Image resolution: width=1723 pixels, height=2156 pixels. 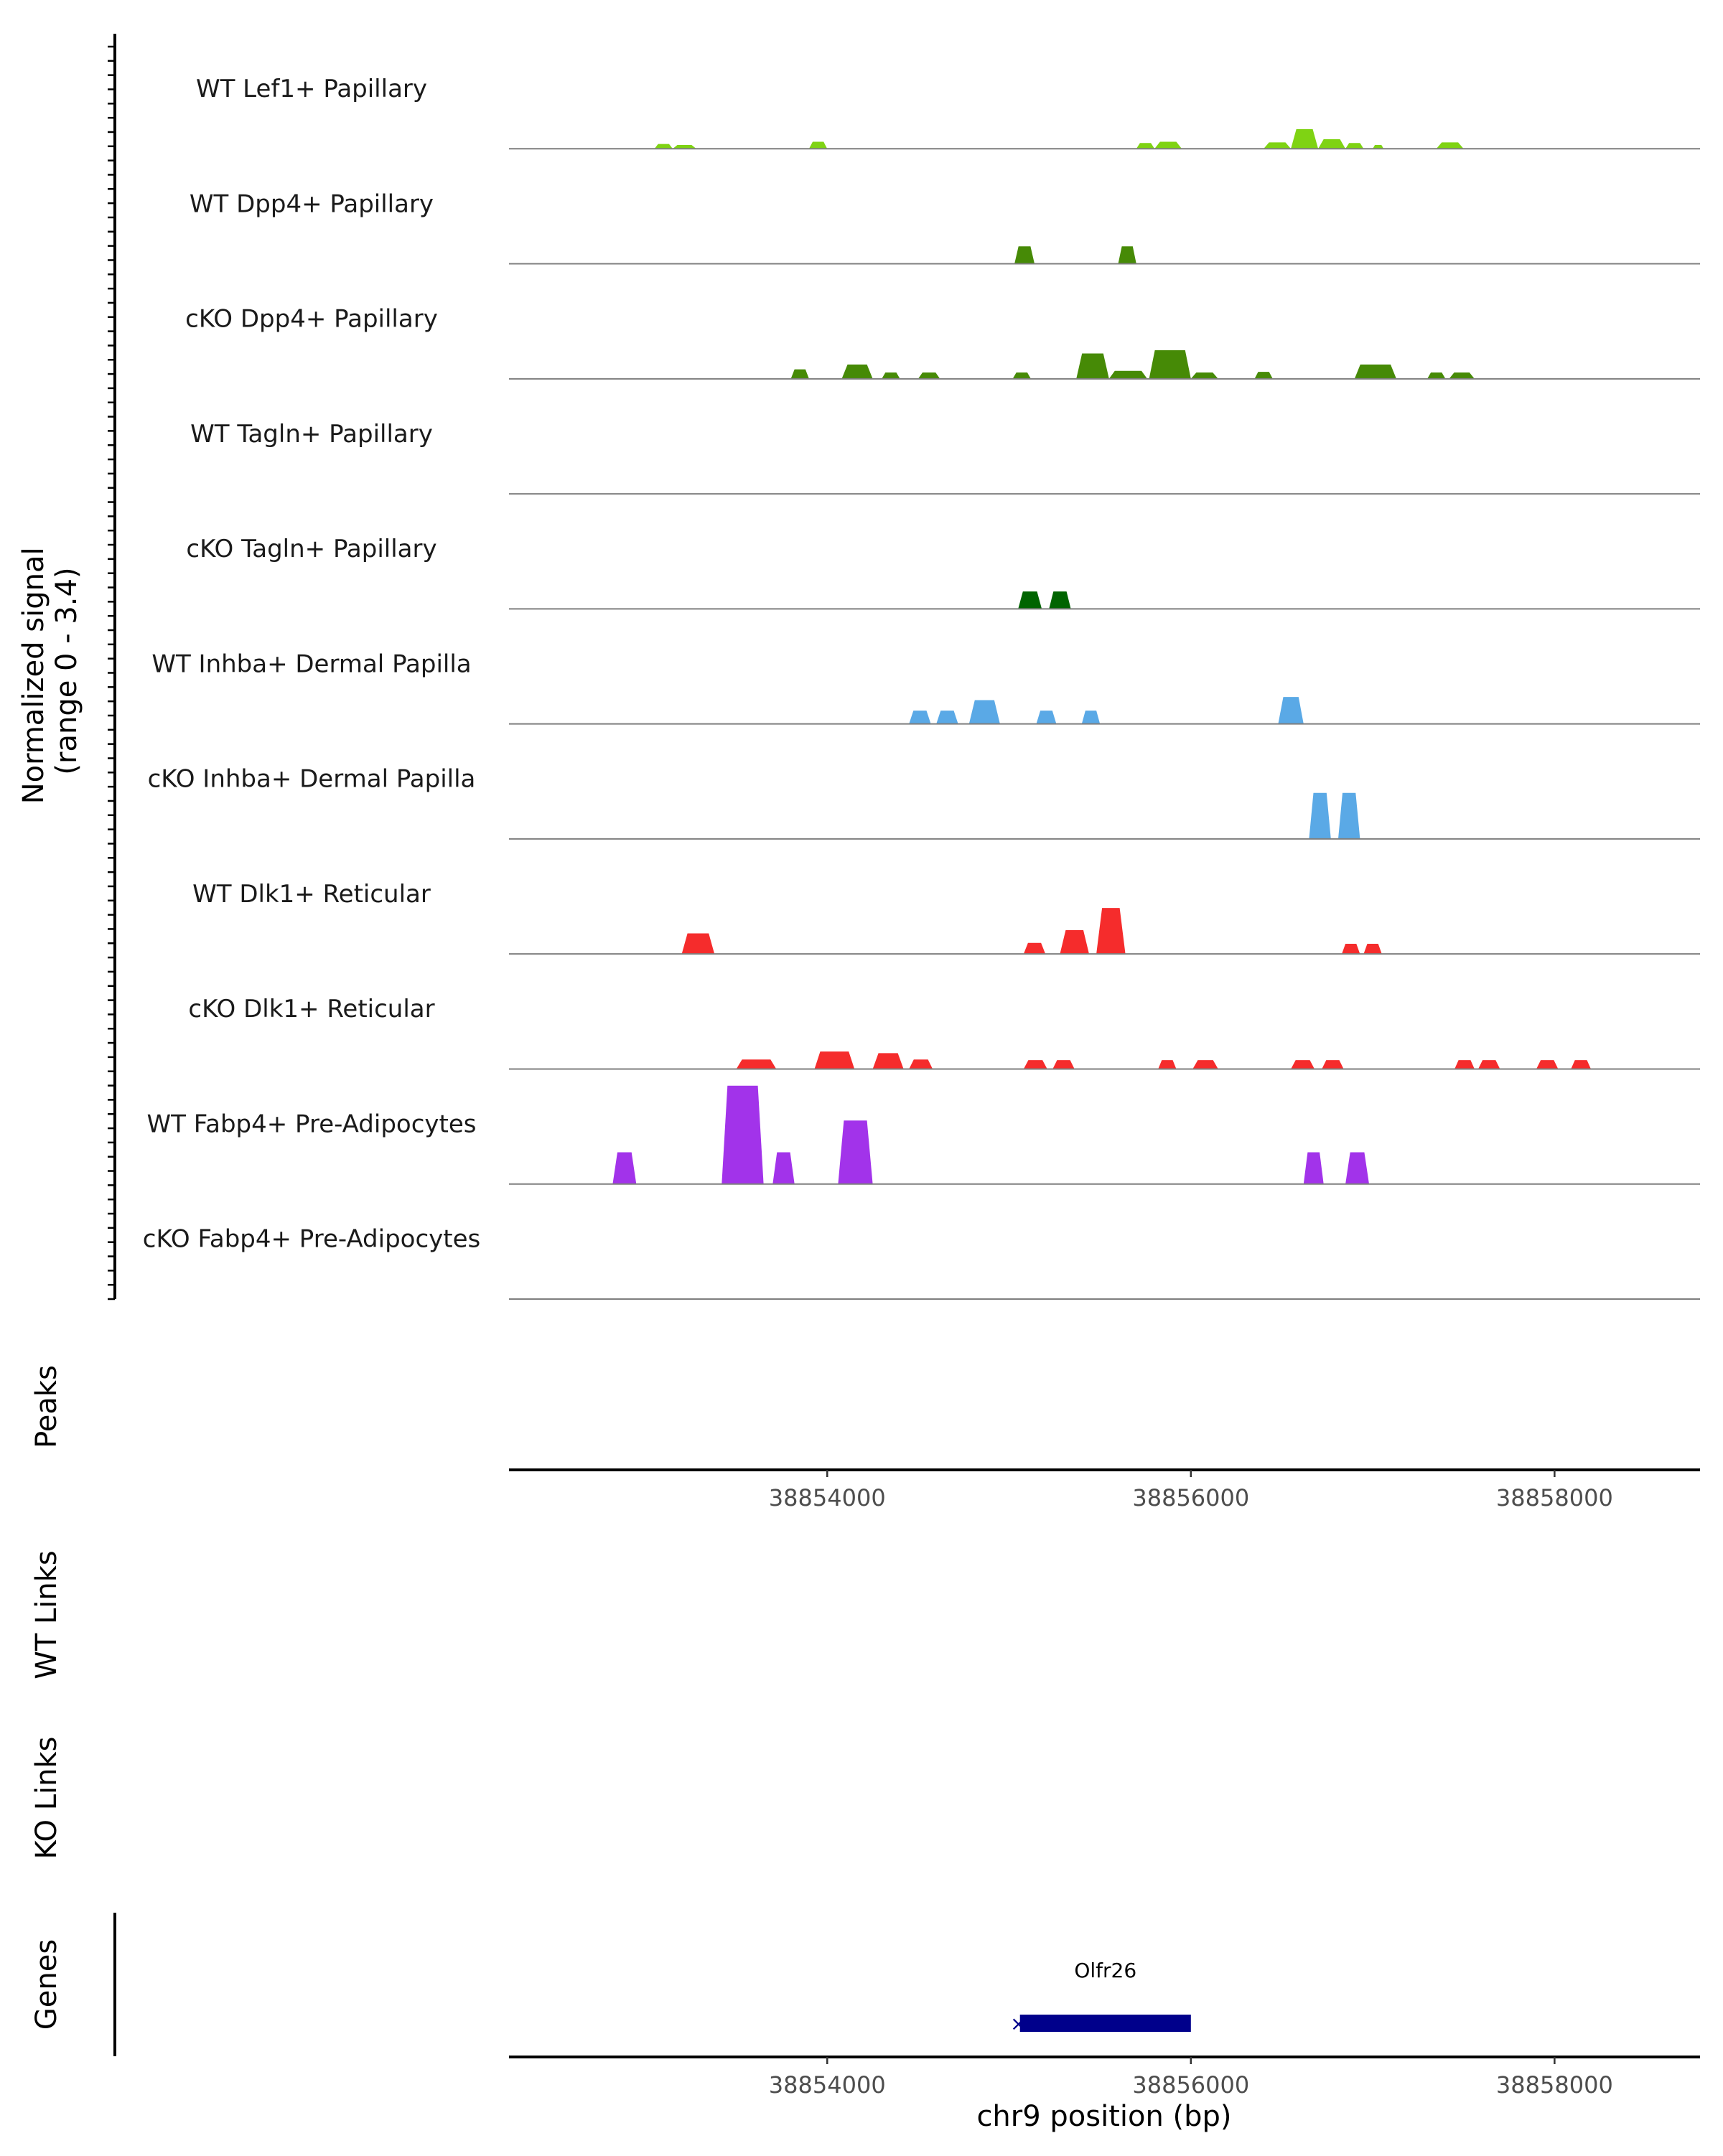 What do you see at coordinates (311, 434) in the screenshot?
I see `track-label: WT Tagln+ Papillary` at bounding box center [311, 434].